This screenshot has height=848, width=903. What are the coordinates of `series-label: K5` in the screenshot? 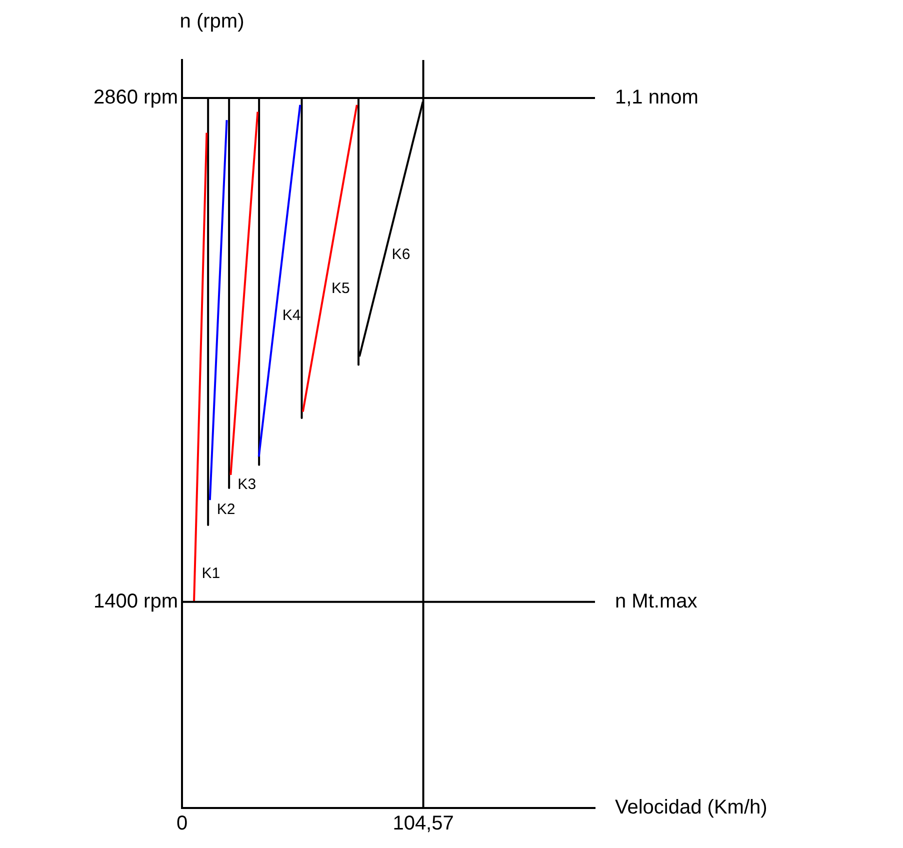 It's located at (340, 289).